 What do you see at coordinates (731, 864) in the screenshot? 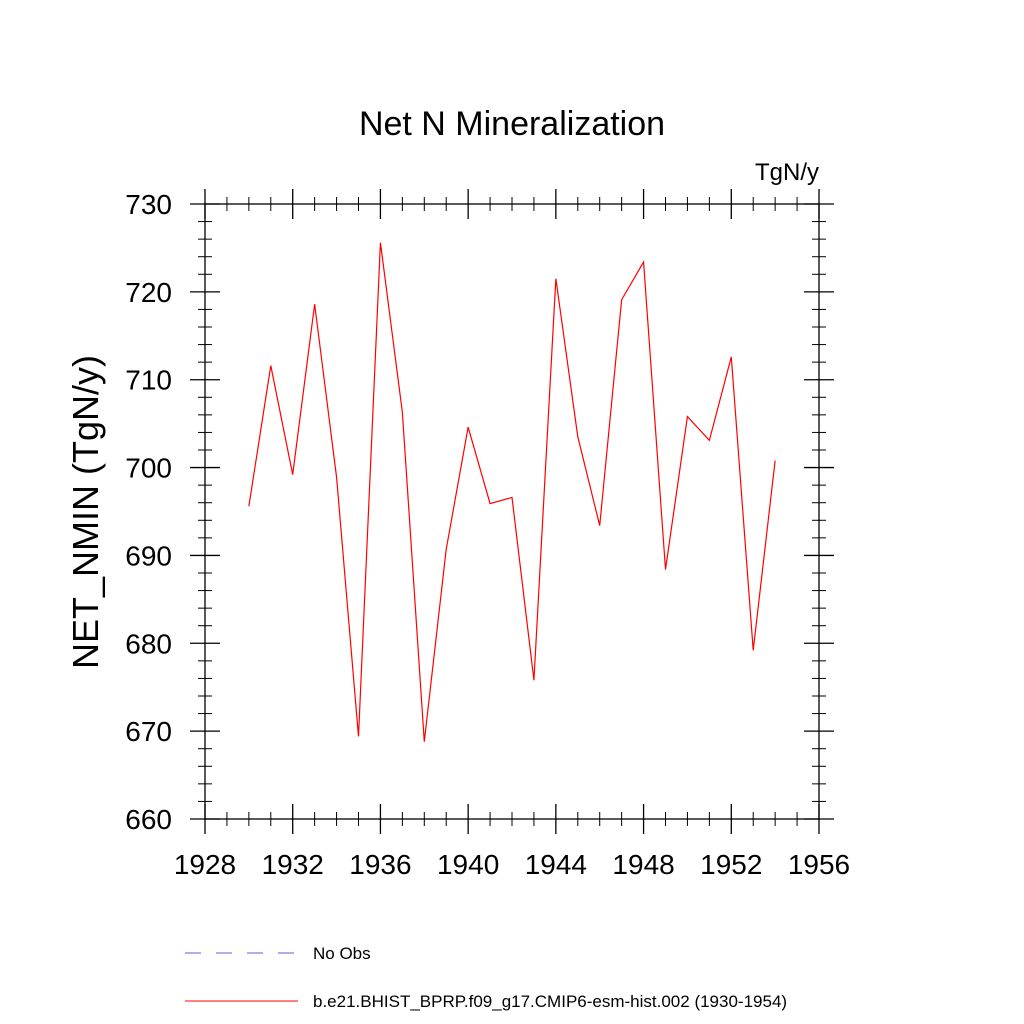
I see `x-tick-label: 1952` at bounding box center [731, 864].